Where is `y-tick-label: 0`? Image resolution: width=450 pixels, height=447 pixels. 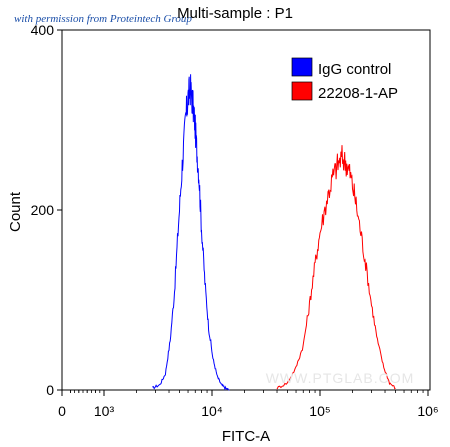 y-tick-label: 0 is located at coordinates (50, 390).